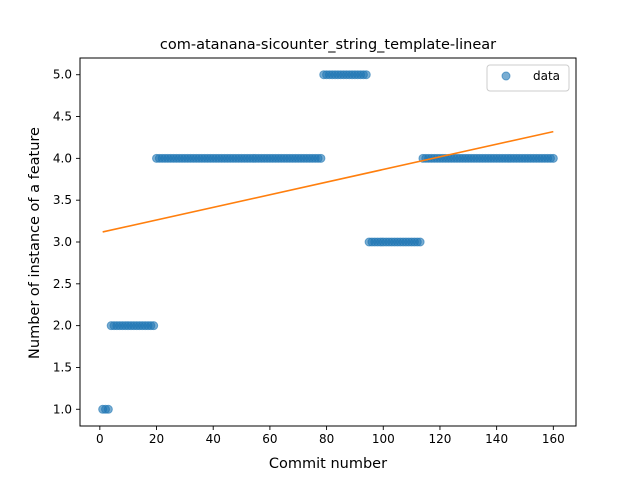 The image size is (640, 484). What do you see at coordinates (326, 439) in the screenshot?
I see `x-tick-label: 80` at bounding box center [326, 439].